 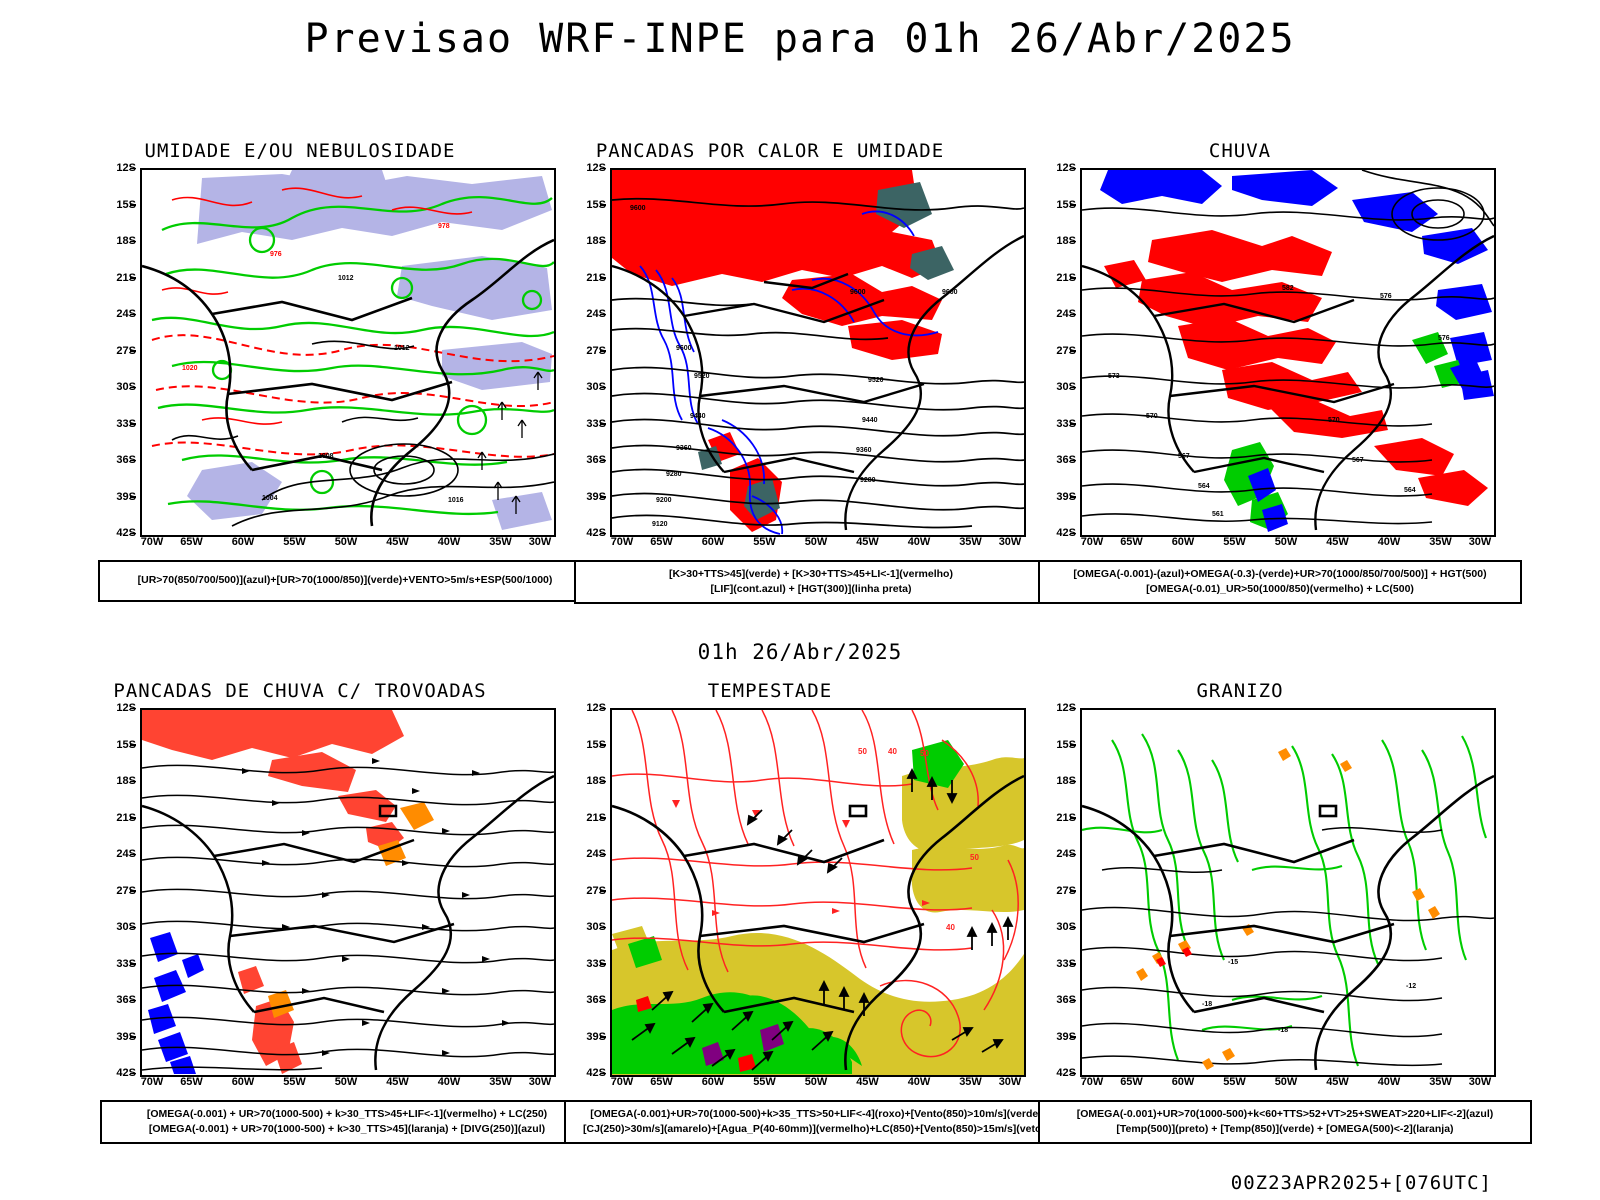 What do you see at coordinates (876, 380) in the screenshot?
I see `svg-text: 9520` at bounding box center [876, 380].